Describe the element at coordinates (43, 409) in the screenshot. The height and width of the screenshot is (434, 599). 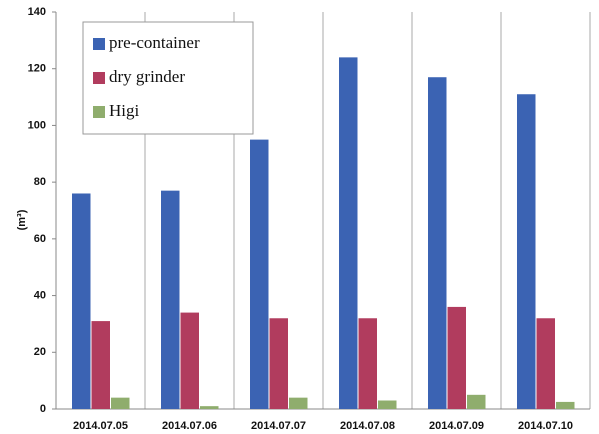
I see `y-tick-label: 0` at that location.